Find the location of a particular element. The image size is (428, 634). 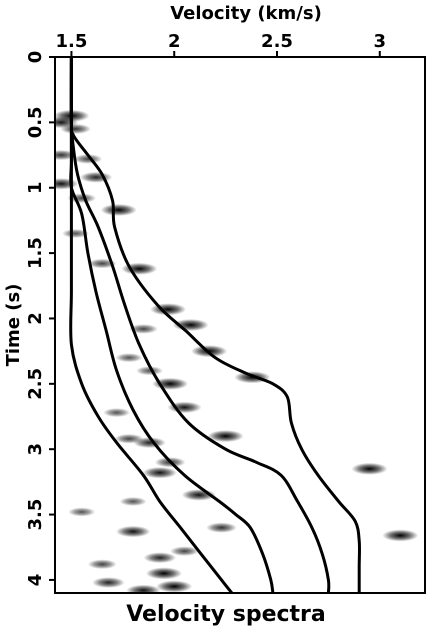

y-axis-ticks: 0 0.5 1 1.5 2 2.5 3 3.5 4 is located at coordinates (40, 318).